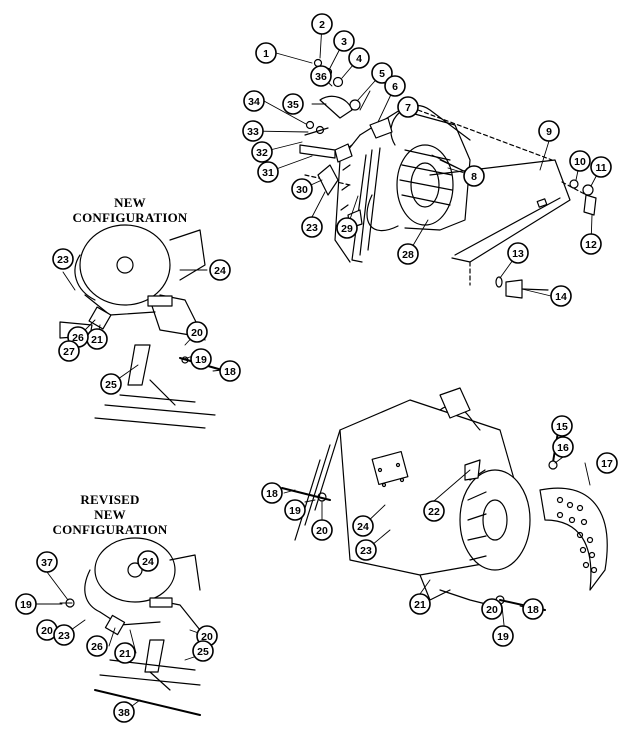 The height and width of the screenshot is (744, 639). What do you see at coordinates (97, 340) in the screenshot?
I see `callout-number: 21` at bounding box center [97, 340].